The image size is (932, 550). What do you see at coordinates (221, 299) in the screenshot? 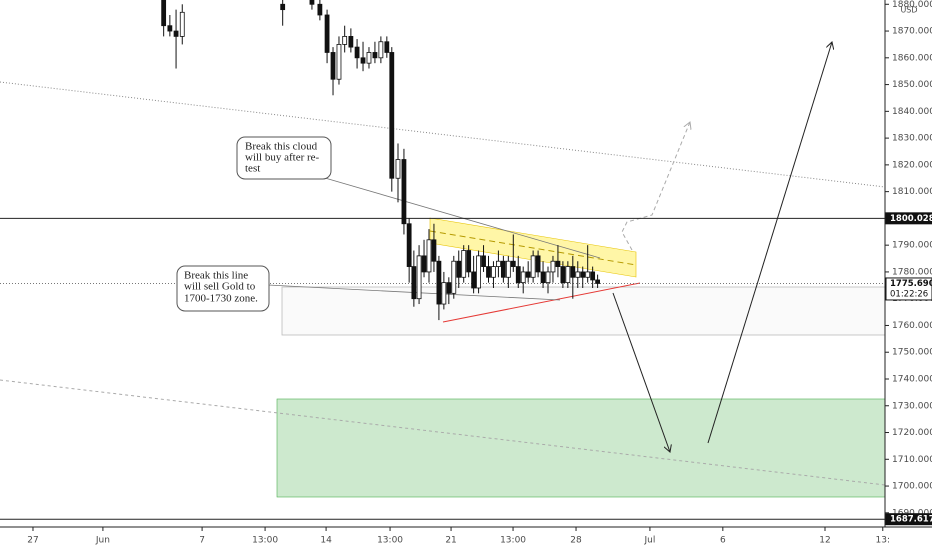
I see `callout-text: 1700-1730 zone.` at bounding box center [221, 299].